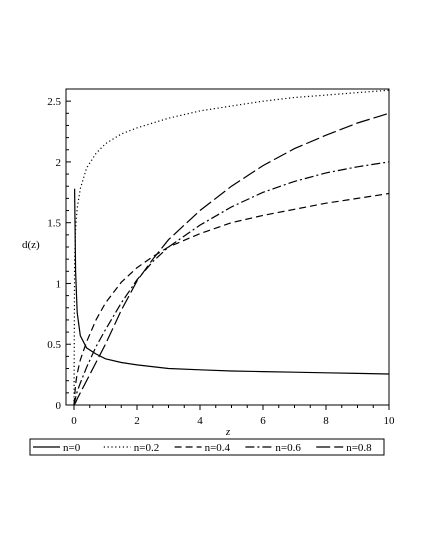 Image resolution: width=425 pixels, height=550 pixels. I want to click on legend-label: n=0.6, so click(288, 448).